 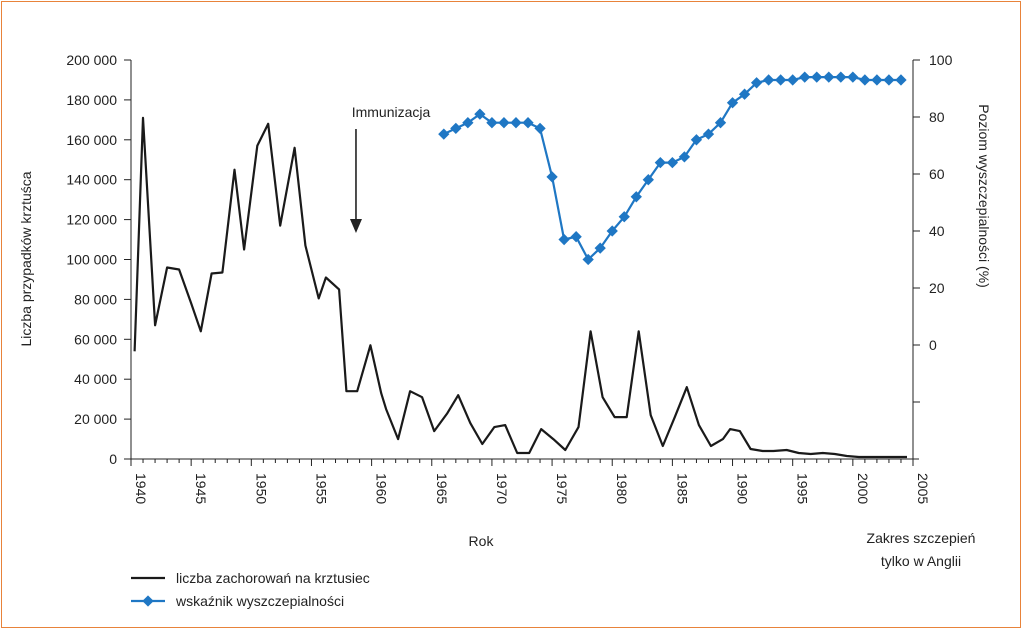 I want to click on annotation-label: Immunizacja, so click(x=391, y=112).